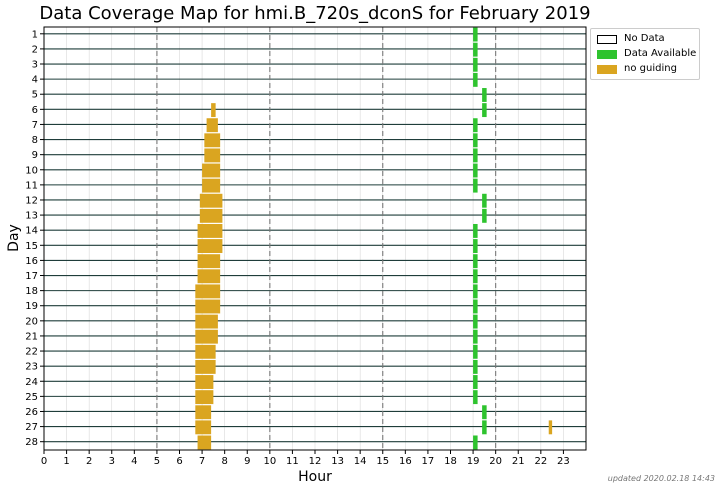  Describe the element at coordinates (35, 95) in the screenshot. I see `y-tick-label: 5` at that location.